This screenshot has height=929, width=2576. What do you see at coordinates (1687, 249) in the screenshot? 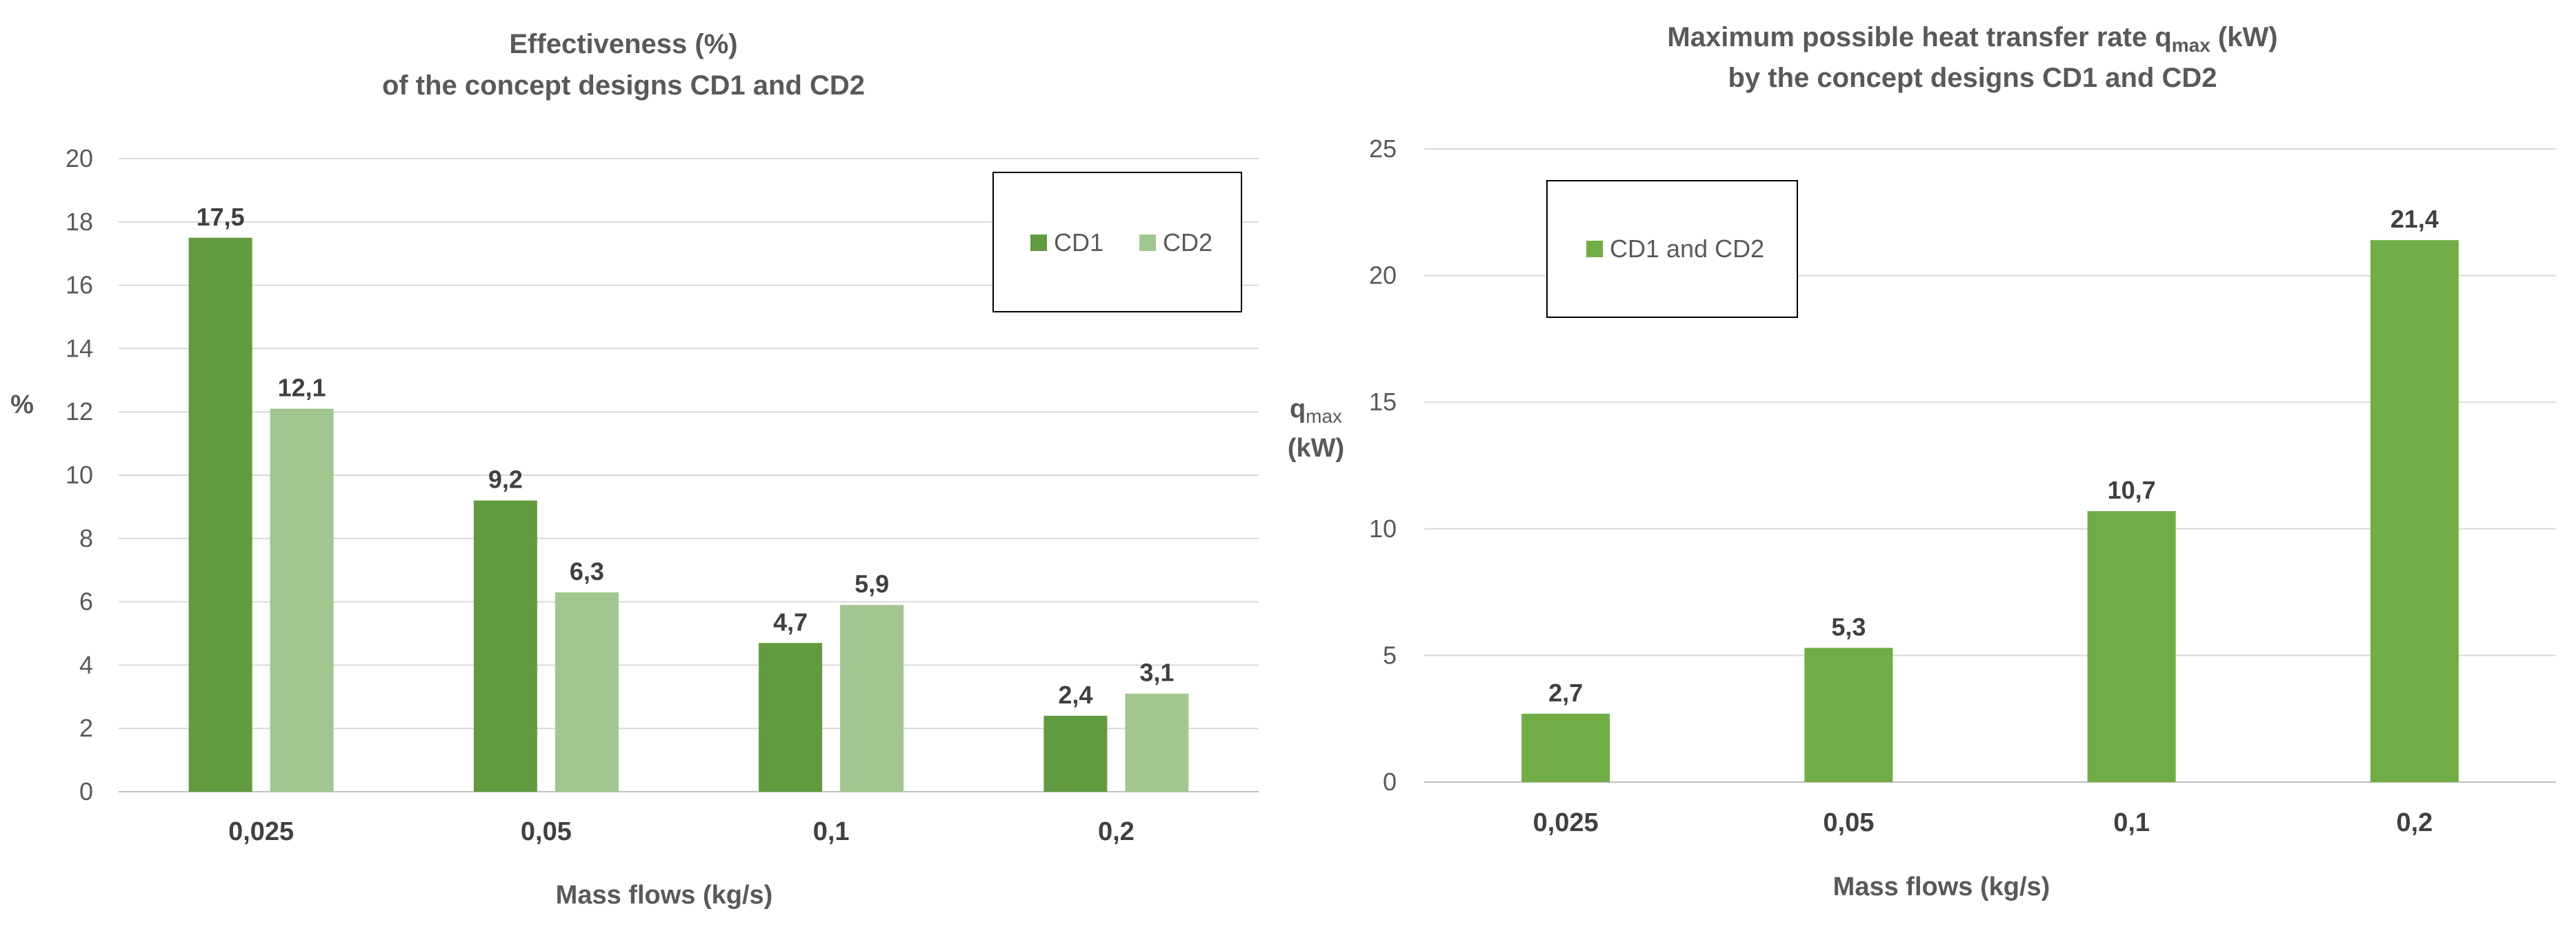
I see `chart2-legend-label-cd1-and-cd2: CD1 and CD2` at bounding box center [1687, 249].